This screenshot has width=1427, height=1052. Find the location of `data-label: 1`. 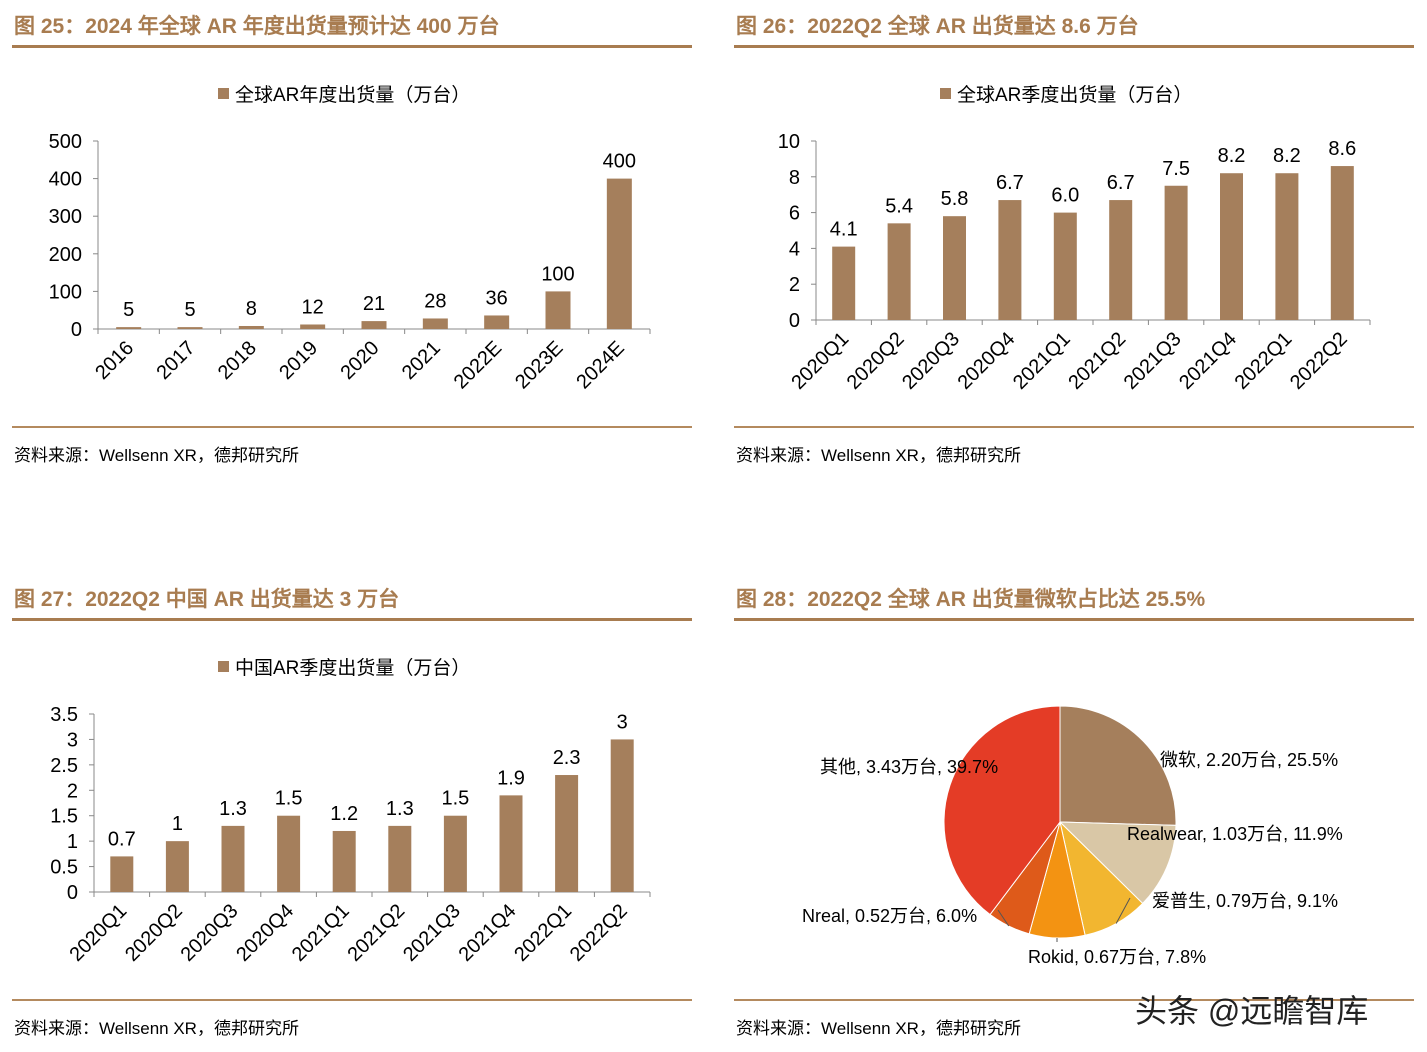

data-label: 1 is located at coordinates (177, 824).